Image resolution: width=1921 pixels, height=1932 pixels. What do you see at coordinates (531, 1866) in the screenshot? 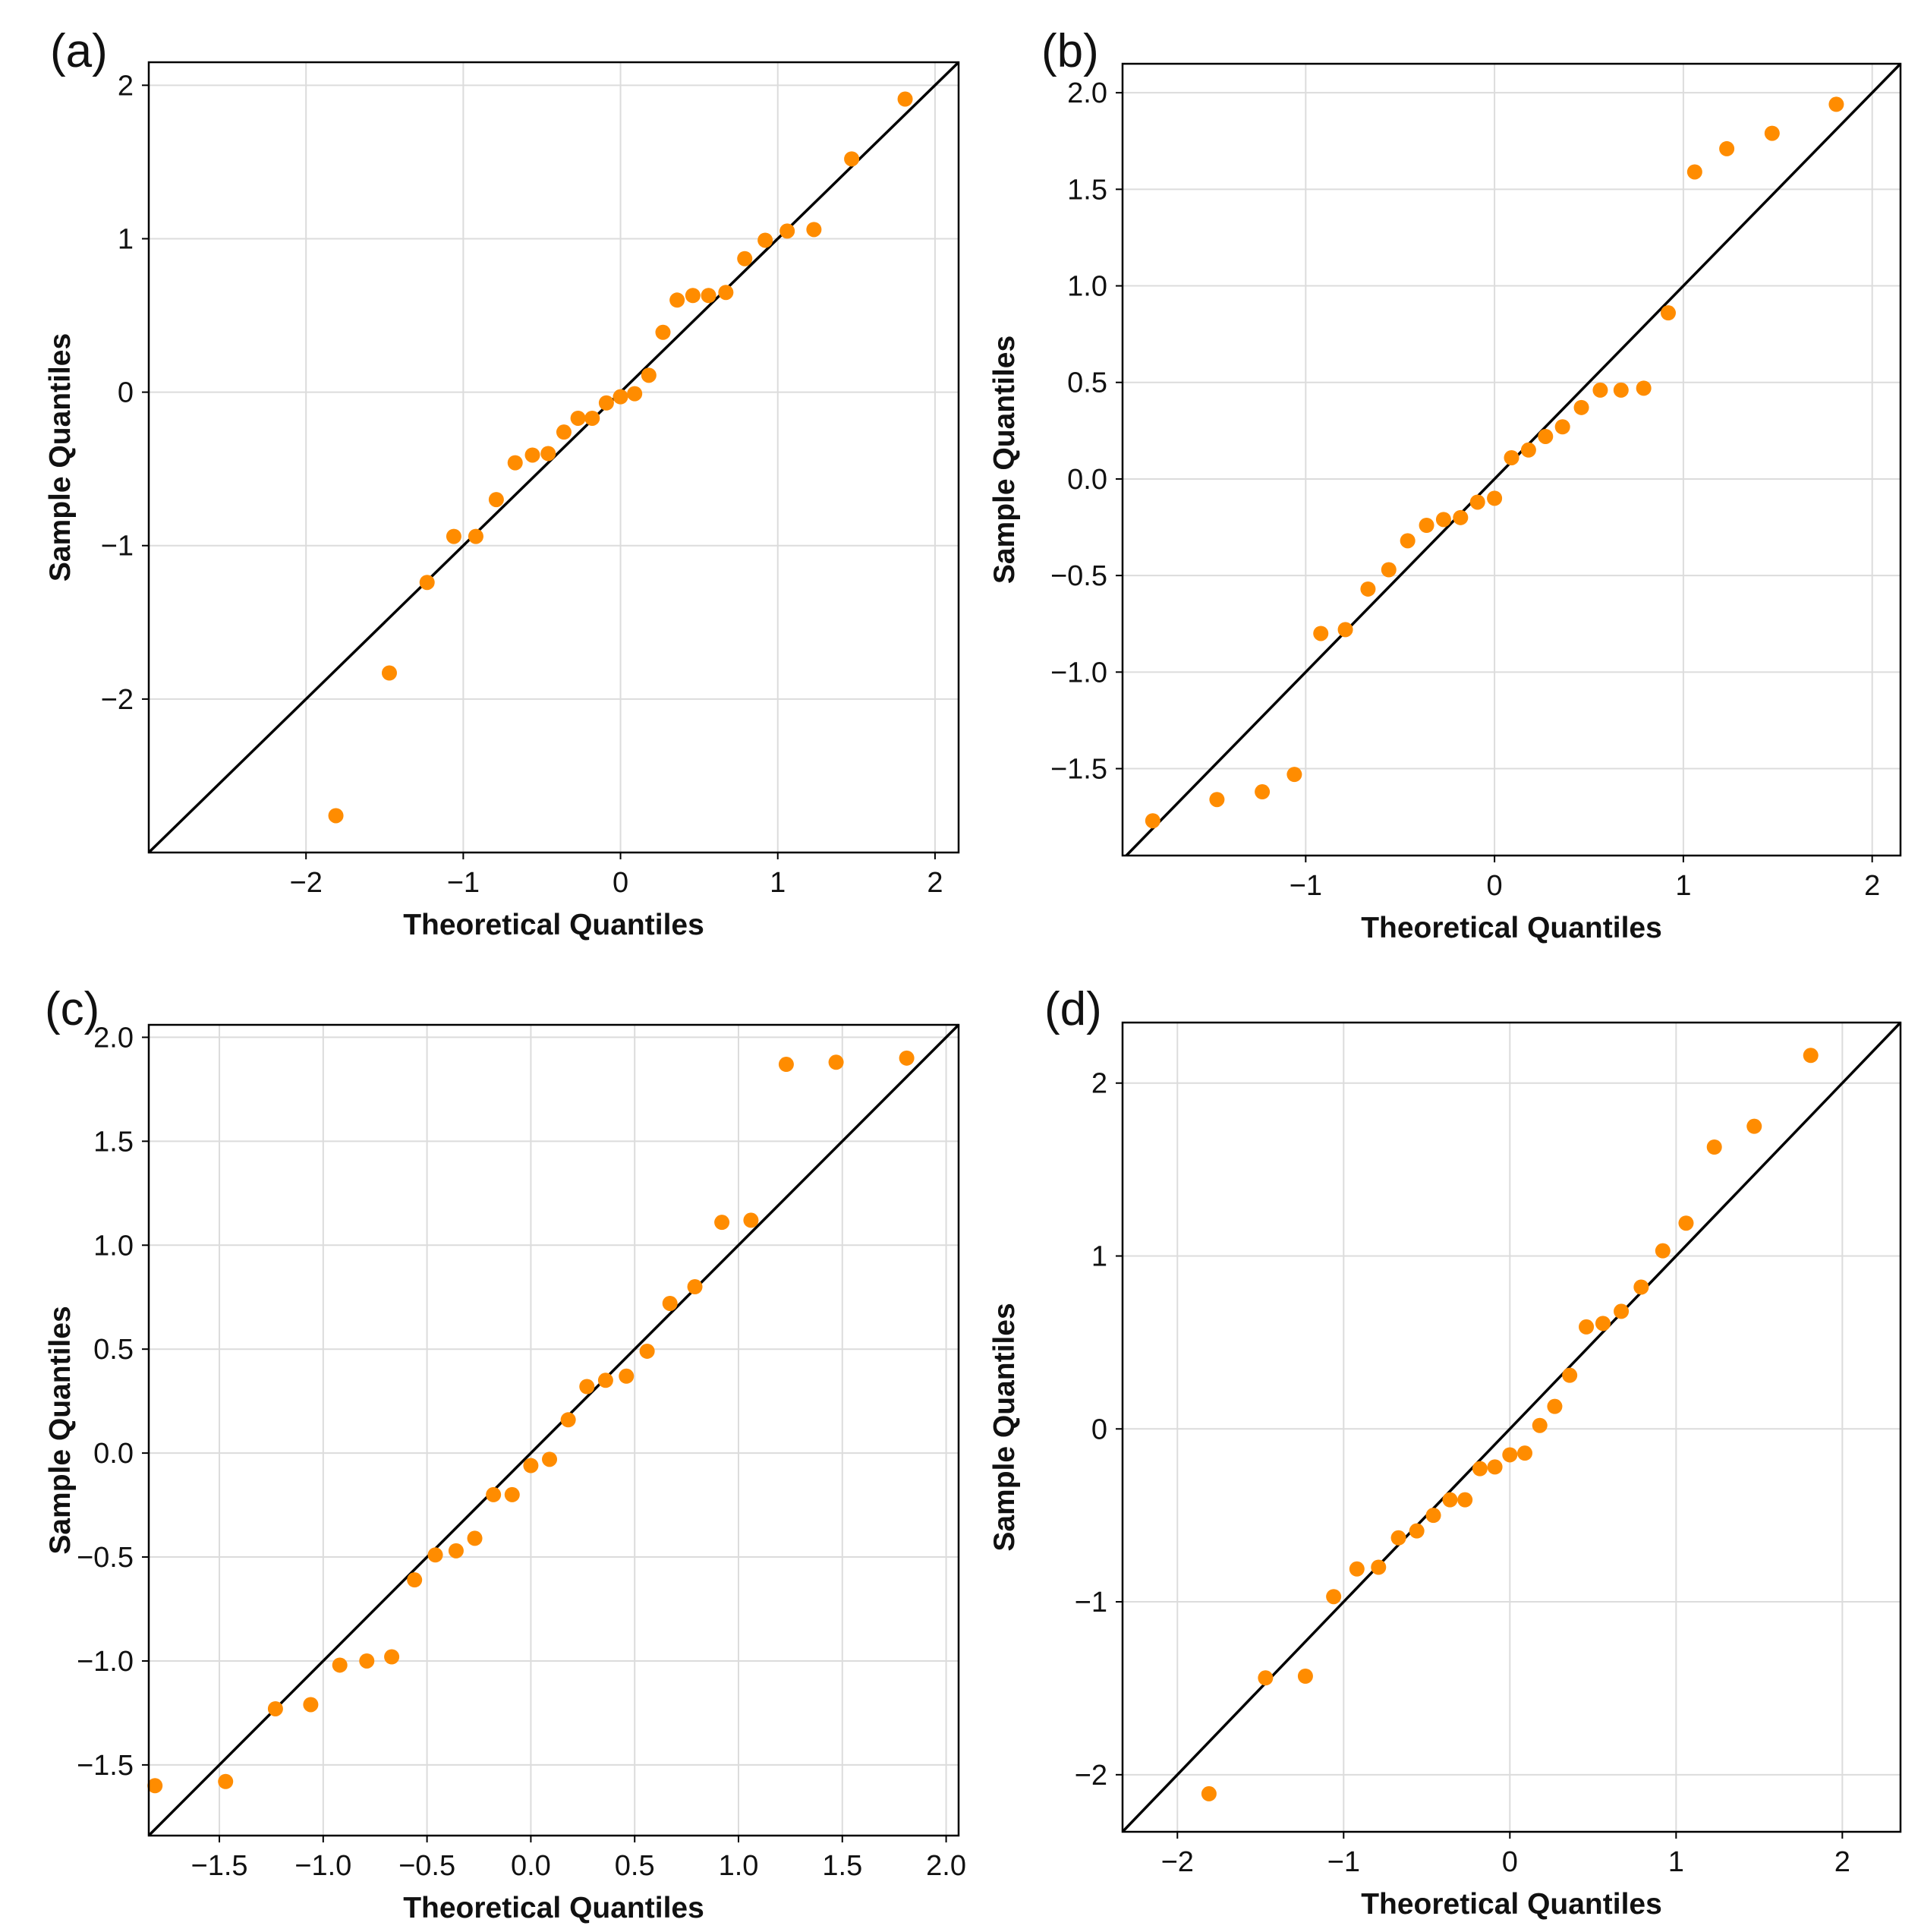
I see `x-tick-label: 0.0` at bounding box center [531, 1866].